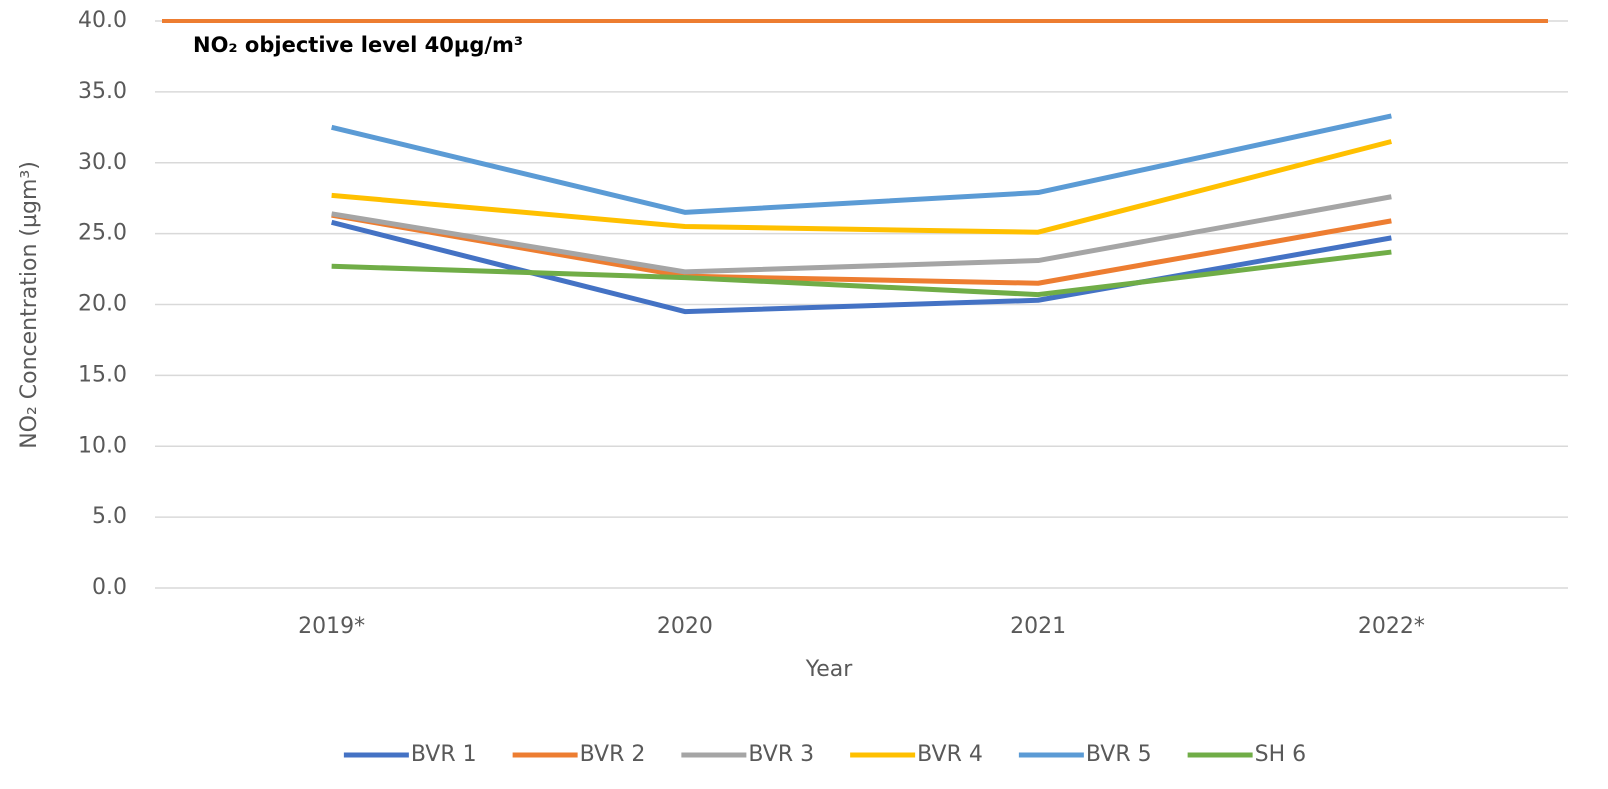  What do you see at coordinates (109, 587) in the screenshot?
I see `y-tick-label: 0.0` at bounding box center [109, 587].